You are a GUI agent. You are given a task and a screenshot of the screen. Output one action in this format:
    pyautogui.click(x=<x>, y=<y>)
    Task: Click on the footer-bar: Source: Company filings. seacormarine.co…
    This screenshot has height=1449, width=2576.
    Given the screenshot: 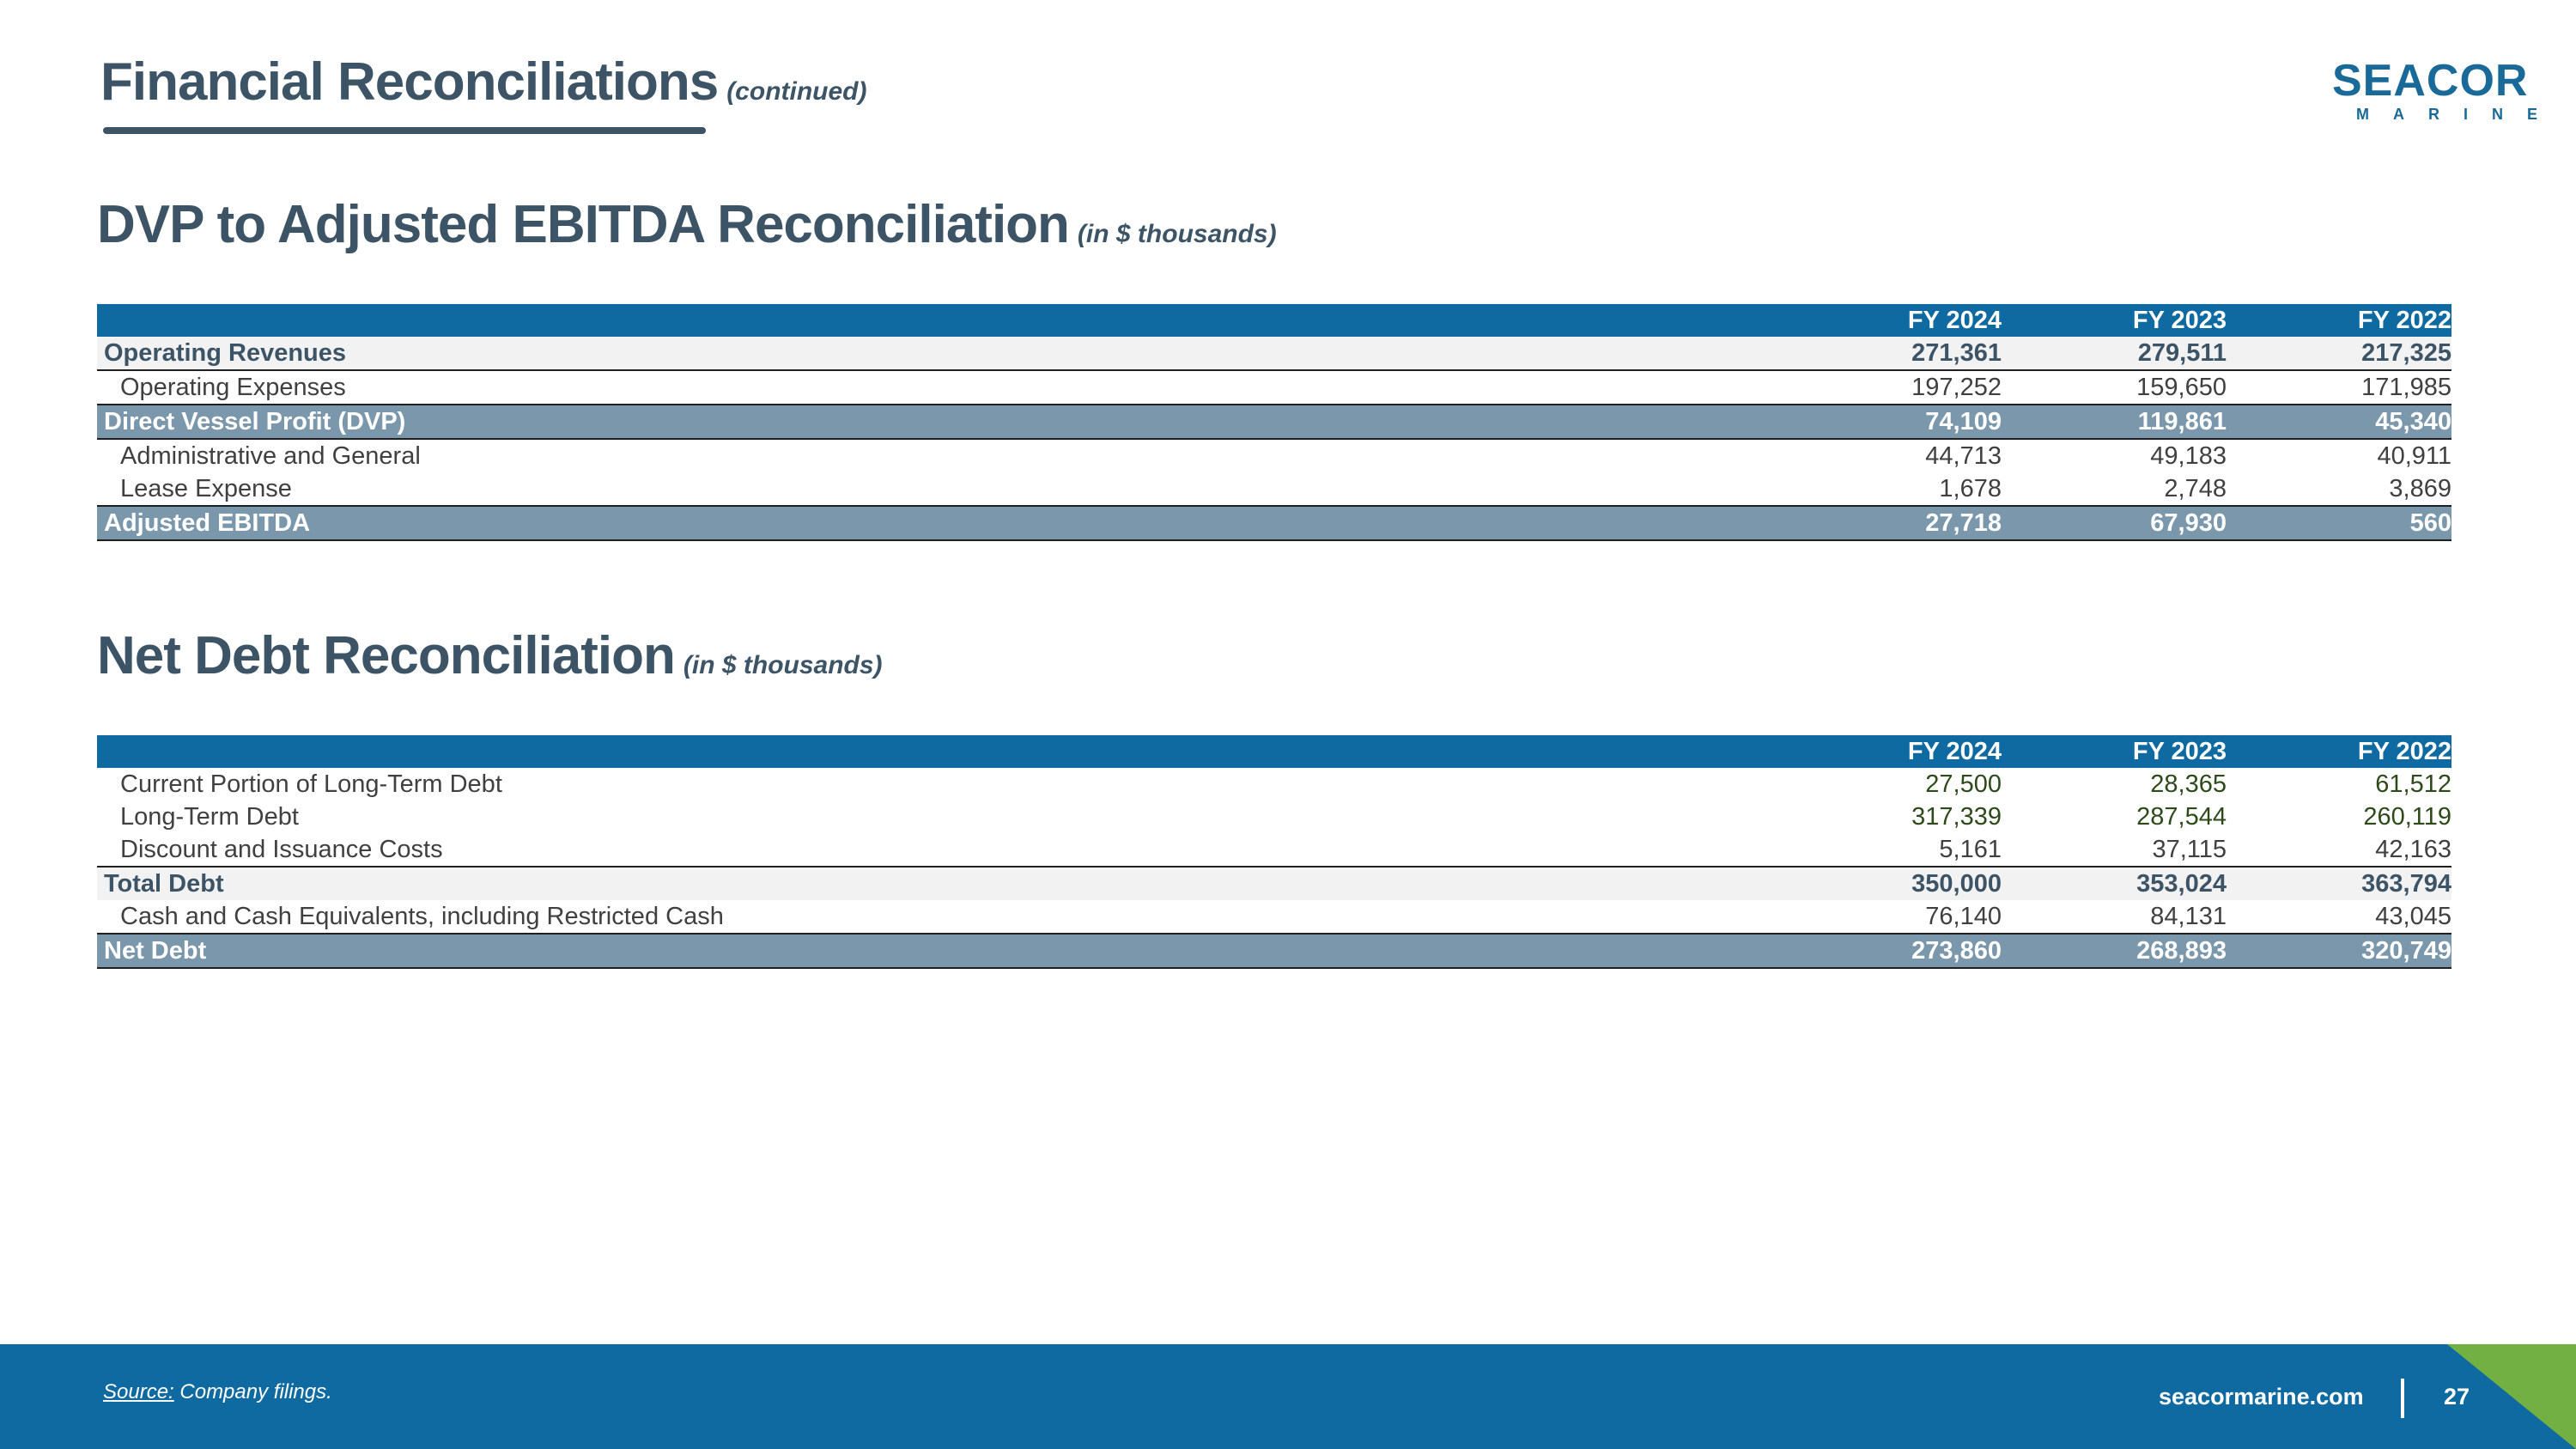 What is the action you would take?
    pyautogui.click(x=1288, y=1396)
    